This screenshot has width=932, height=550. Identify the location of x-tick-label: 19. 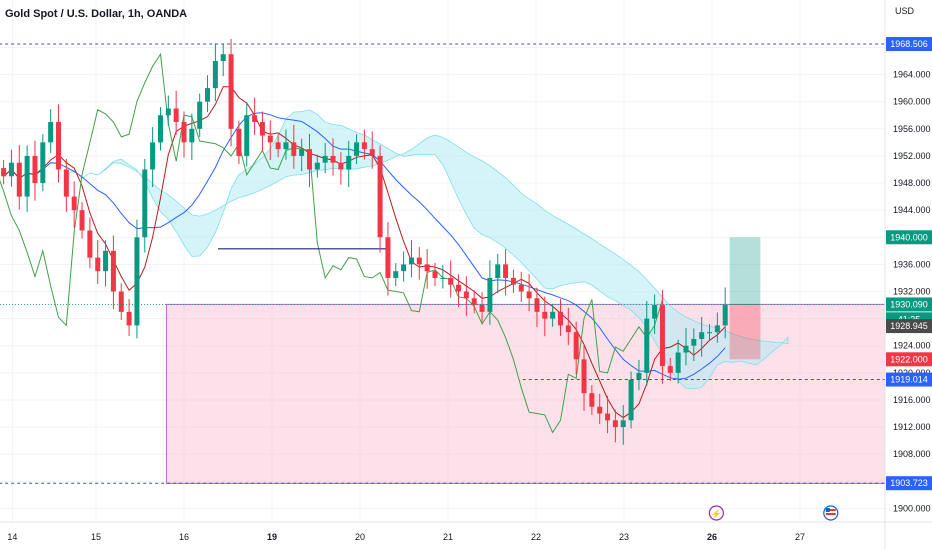
(272, 537).